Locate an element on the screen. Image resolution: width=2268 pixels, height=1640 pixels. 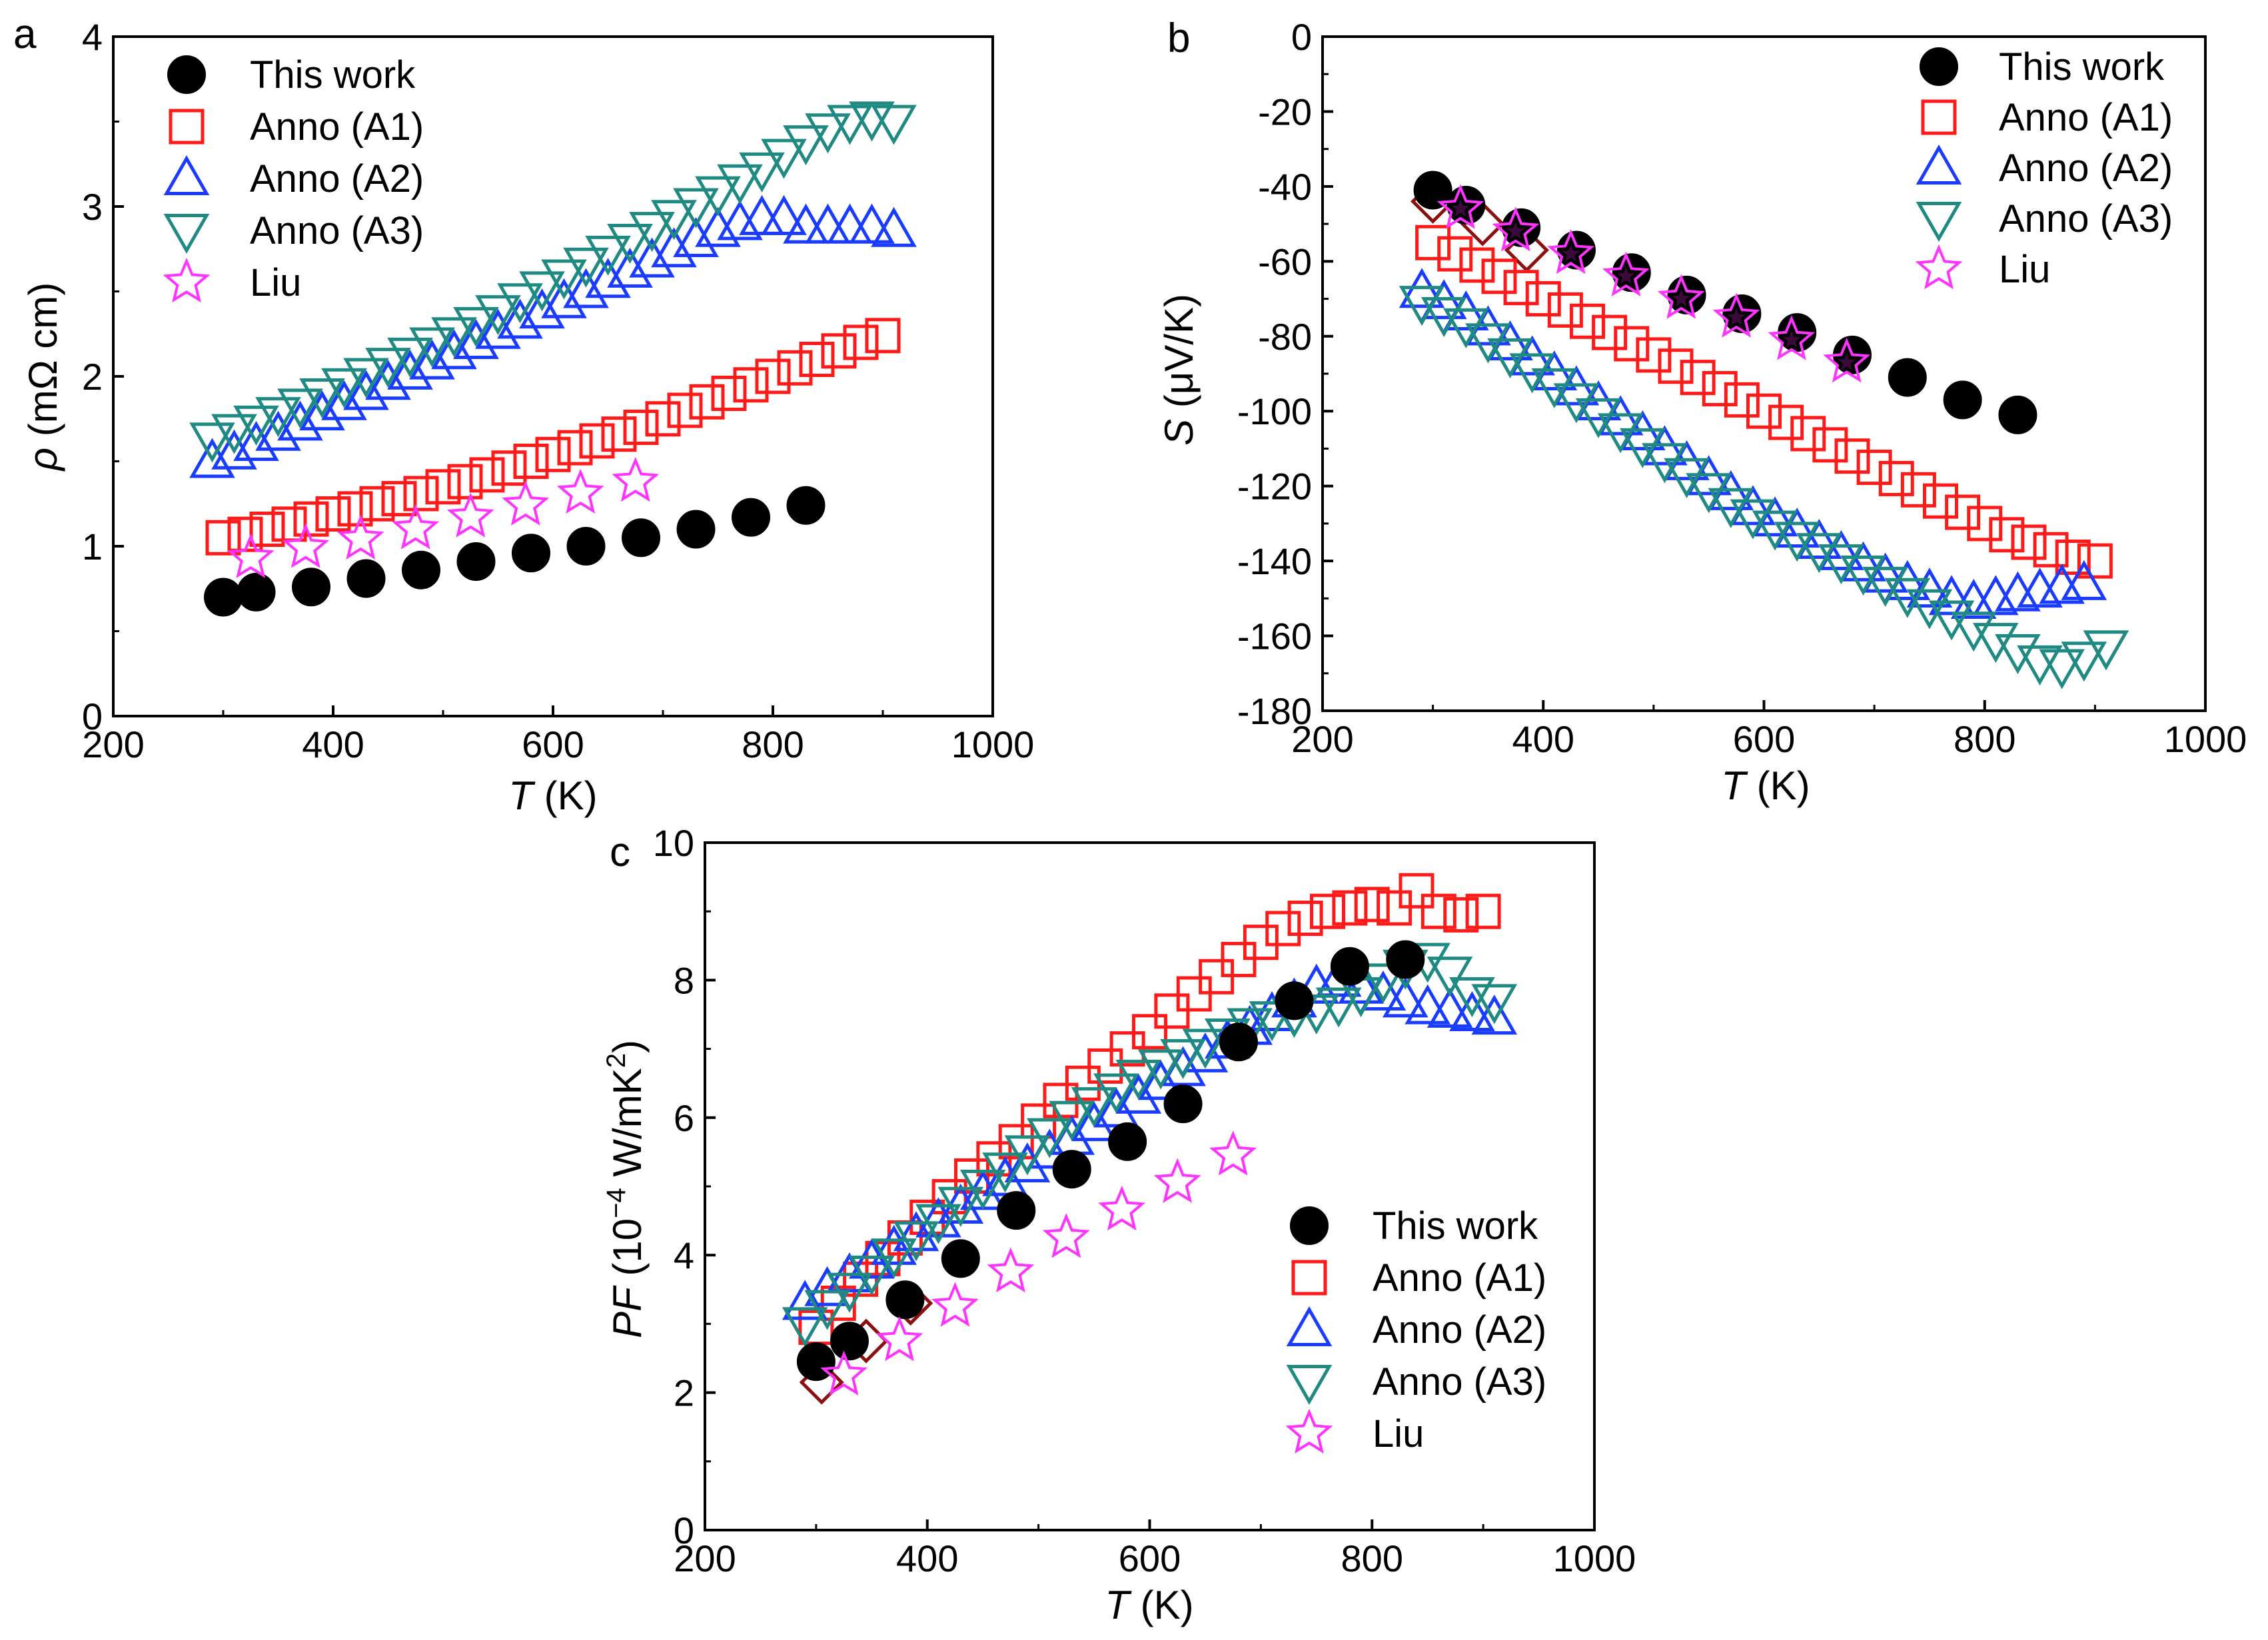
y-tick-label: -100 is located at coordinates (1274, 411).